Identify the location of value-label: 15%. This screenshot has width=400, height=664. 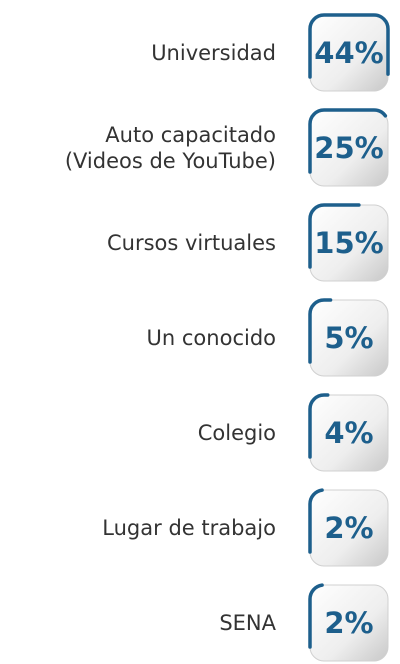
(349, 243).